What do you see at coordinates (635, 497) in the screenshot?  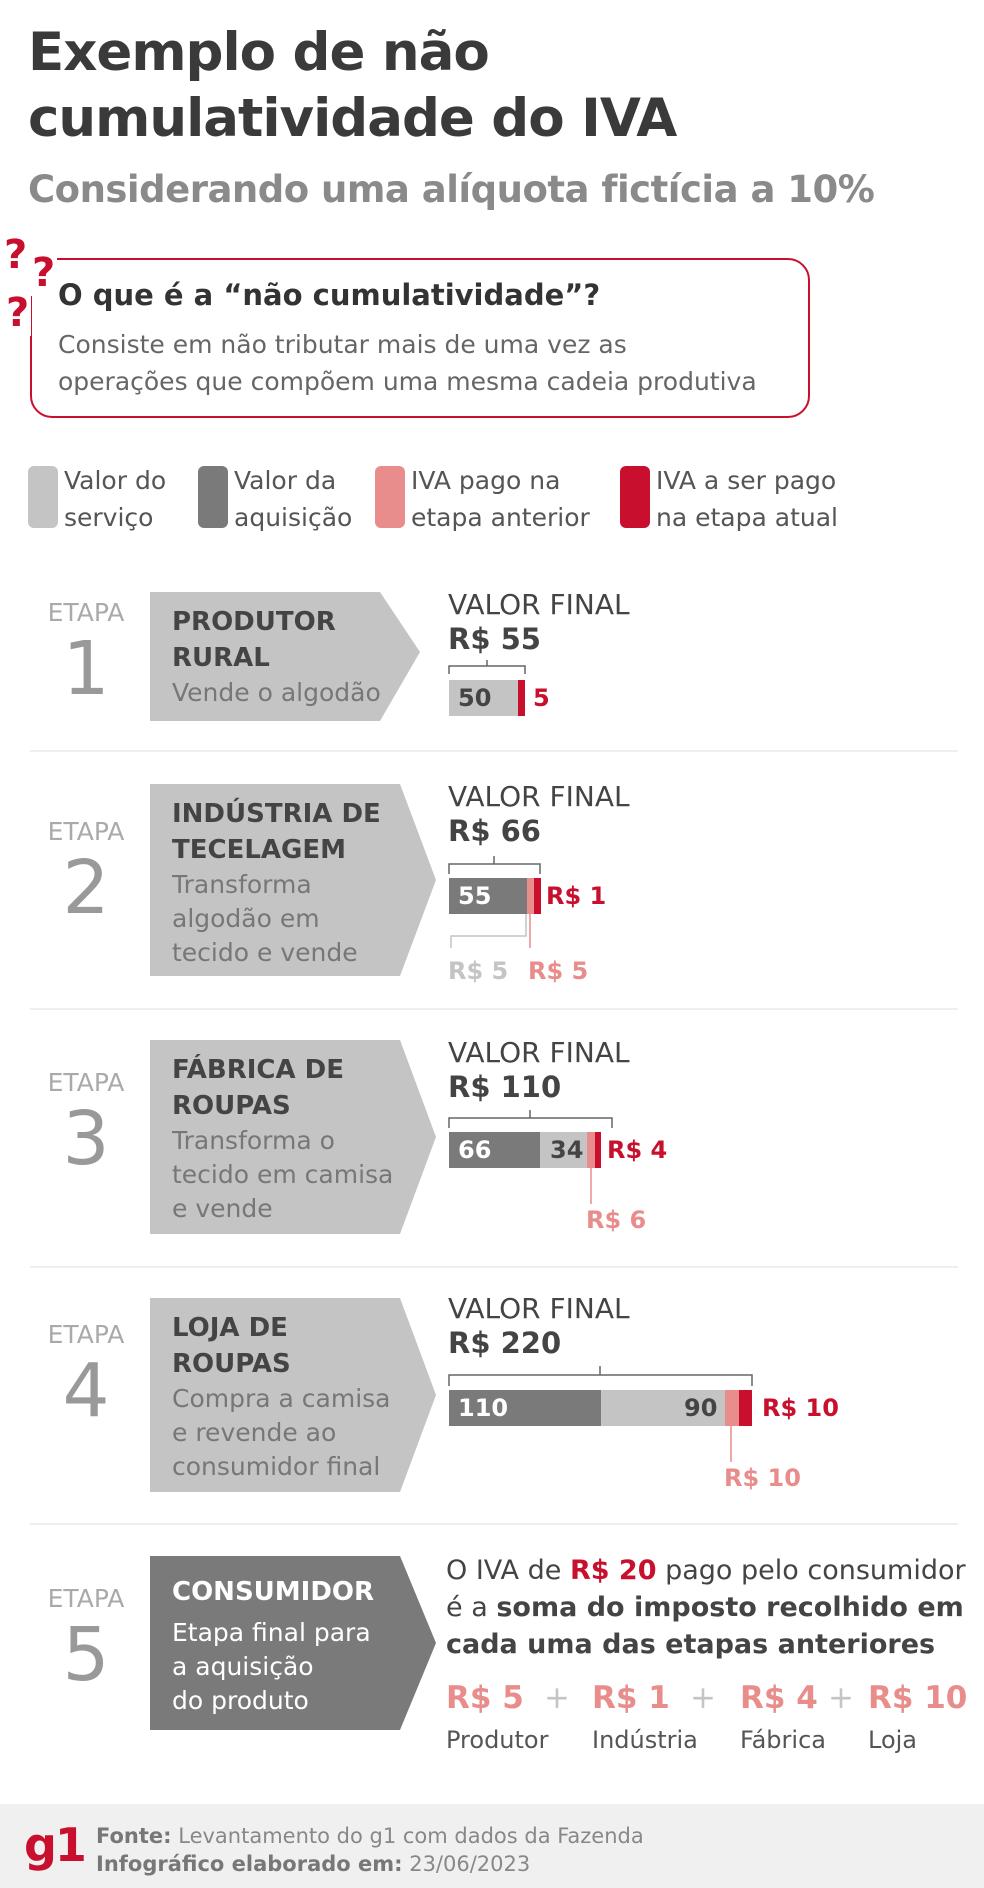 I see `legend-swatch-current-tax` at bounding box center [635, 497].